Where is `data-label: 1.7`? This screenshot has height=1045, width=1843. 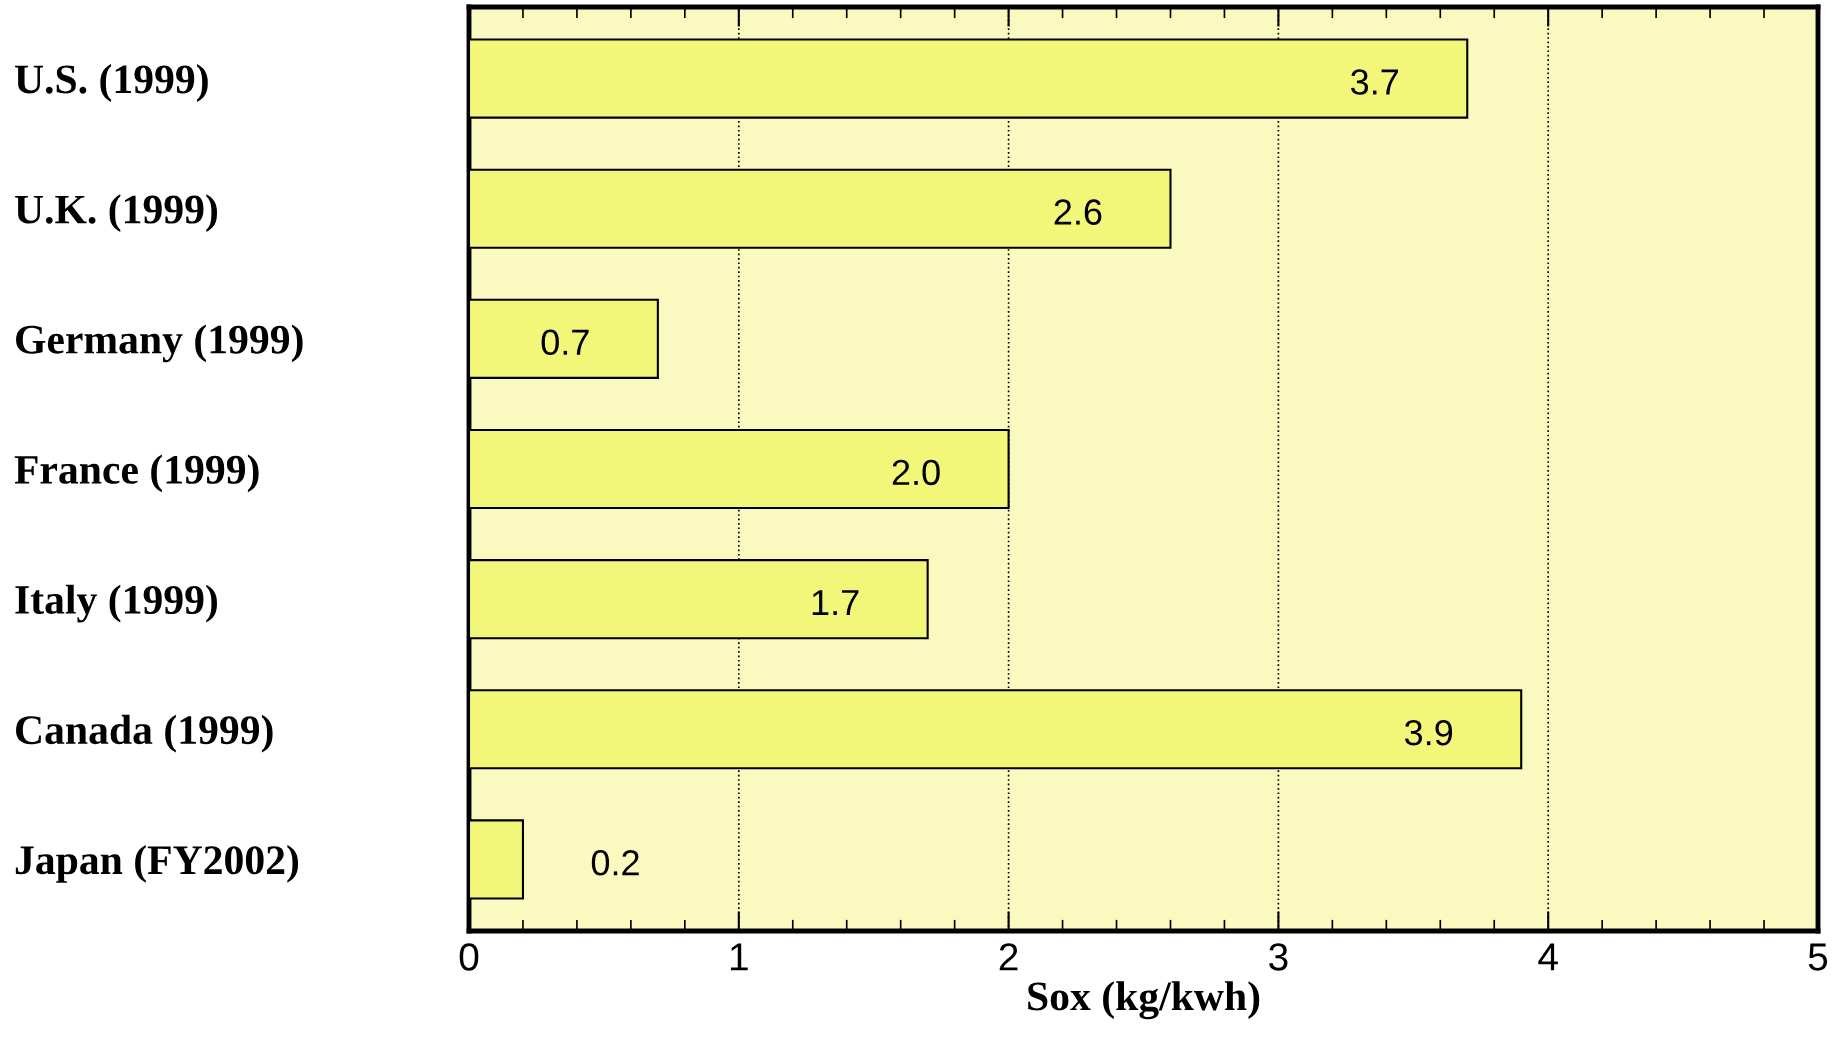 data-label: 1.7 is located at coordinates (835, 602).